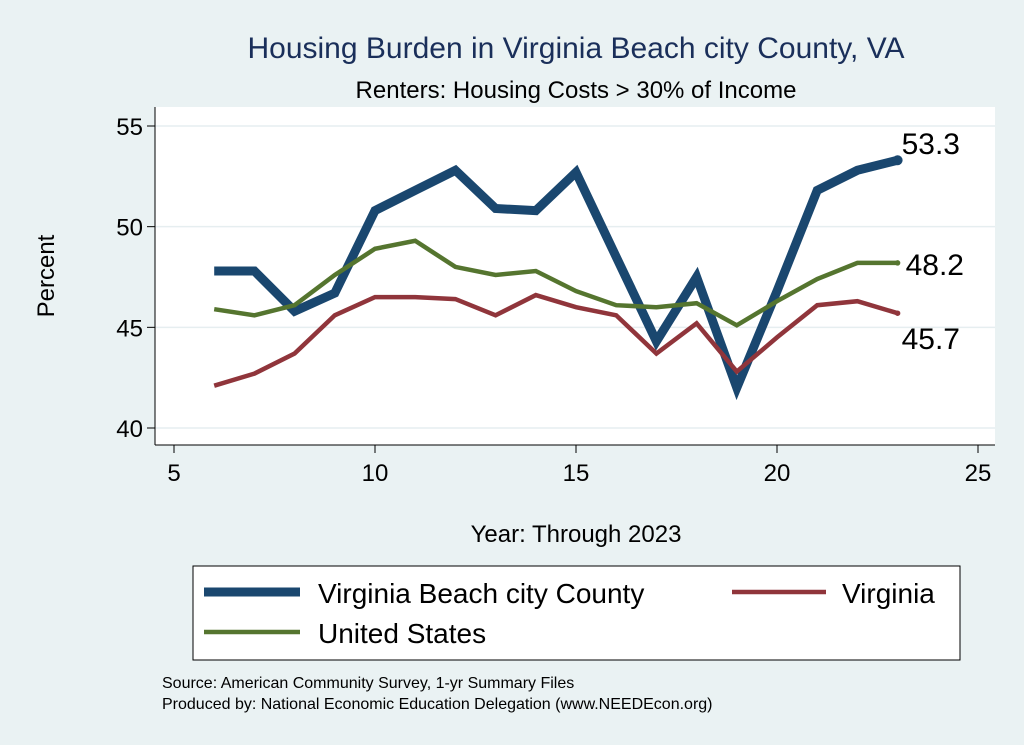  Describe the element at coordinates (129, 328) in the screenshot. I see `y-tick-label: 45` at that location.